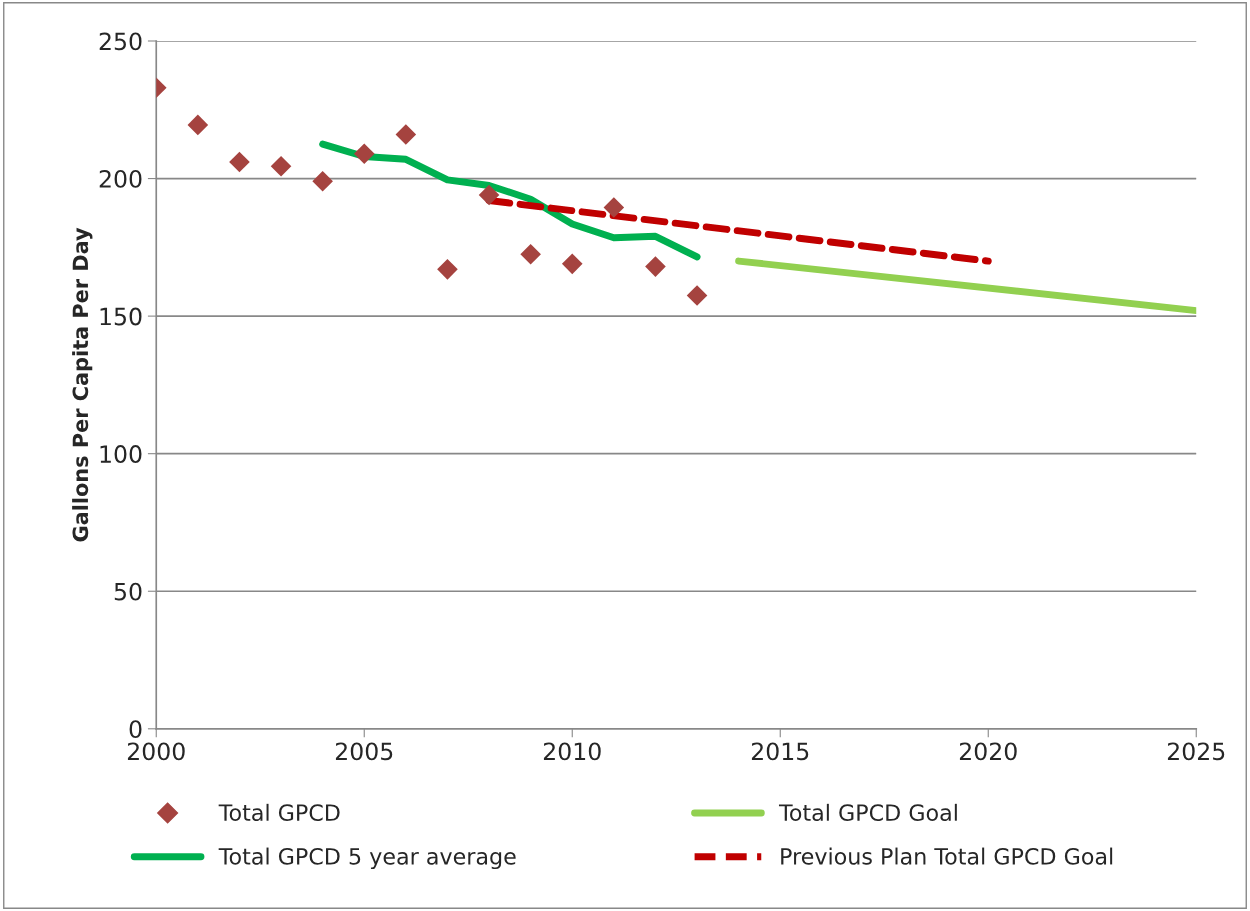 Image resolution: width=1250 pixels, height=911 pixels. Describe the element at coordinates (135, 729) in the screenshot. I see `y-tick-label: 0` at that location.